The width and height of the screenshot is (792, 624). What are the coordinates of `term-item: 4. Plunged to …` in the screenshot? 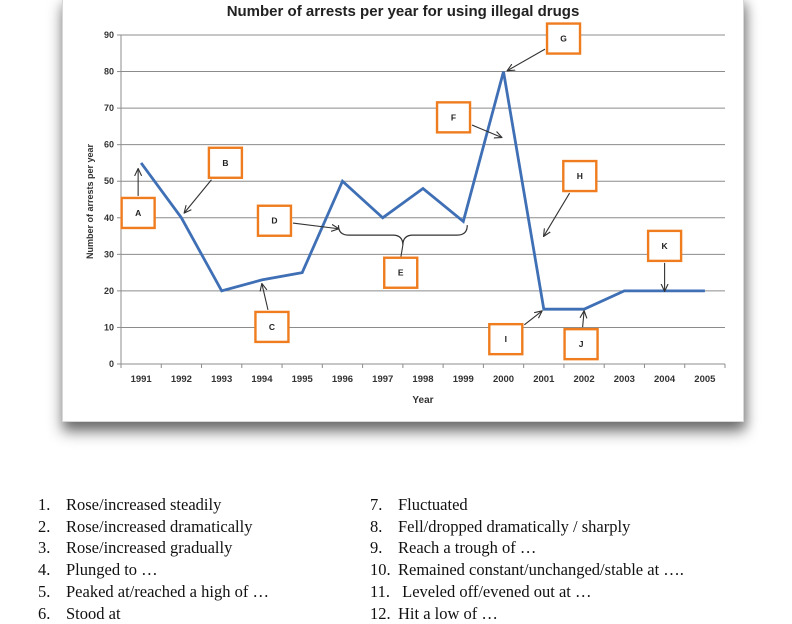 It's located at (153, 570).